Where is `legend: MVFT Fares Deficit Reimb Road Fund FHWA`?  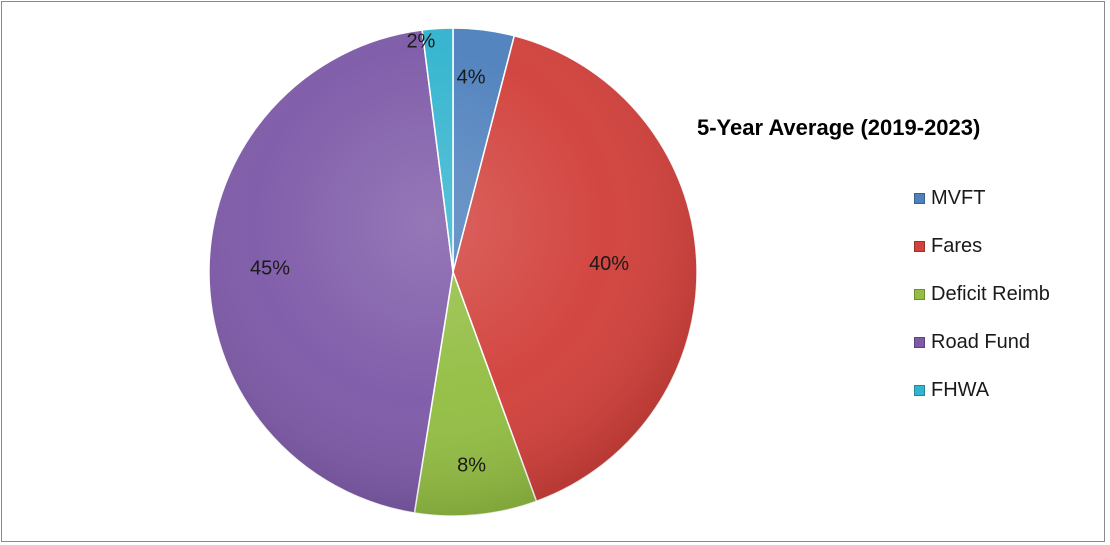 legend: MVFT Fares Deficit Reimb Road Fund FHWA is located at coordinates (982, 294).